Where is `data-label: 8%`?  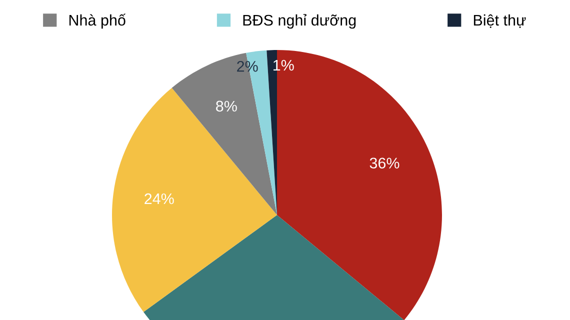
data-label: 8% is located at coordinates (226, 106).